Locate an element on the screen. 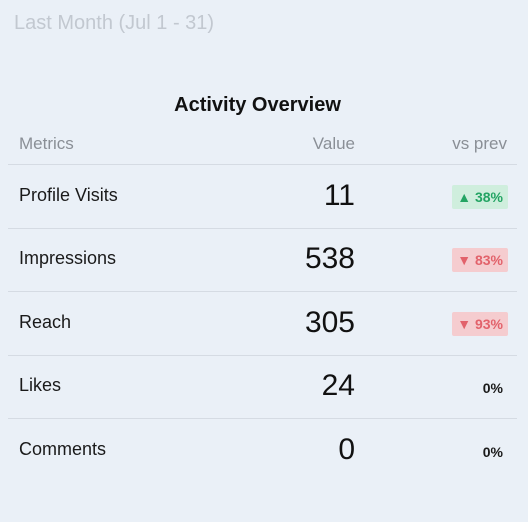 The image size is (528, 522). change-badge: ▼ 83% is located at coordinates (480, 260).